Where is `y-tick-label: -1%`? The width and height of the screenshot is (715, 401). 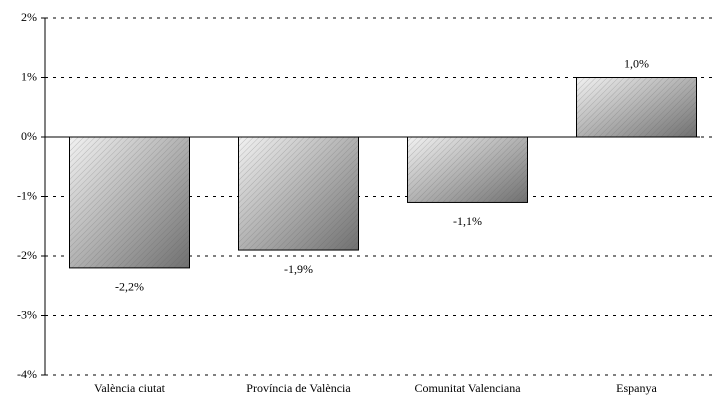 y-tick-label: -1% is located at coordinates (27, 195).